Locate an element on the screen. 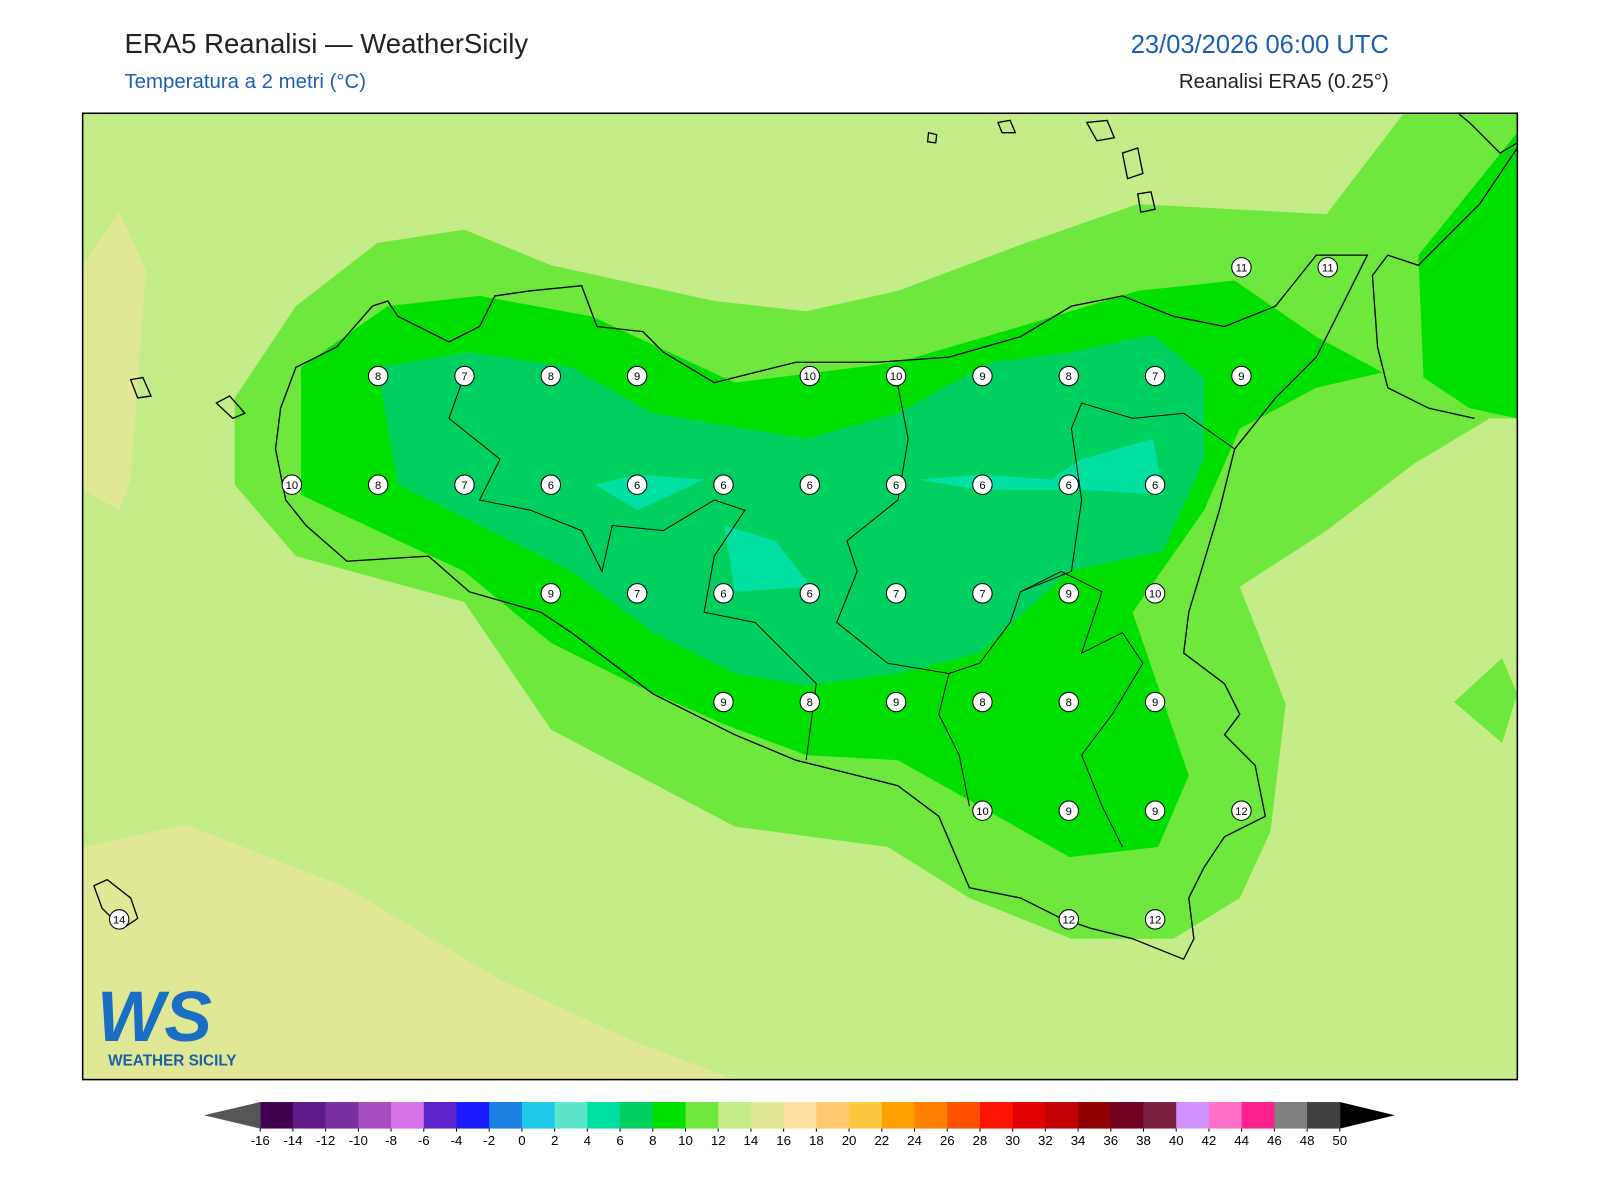  subtitle: Temperatura a 2 metri (°C) is located at coordinates (245, 82).